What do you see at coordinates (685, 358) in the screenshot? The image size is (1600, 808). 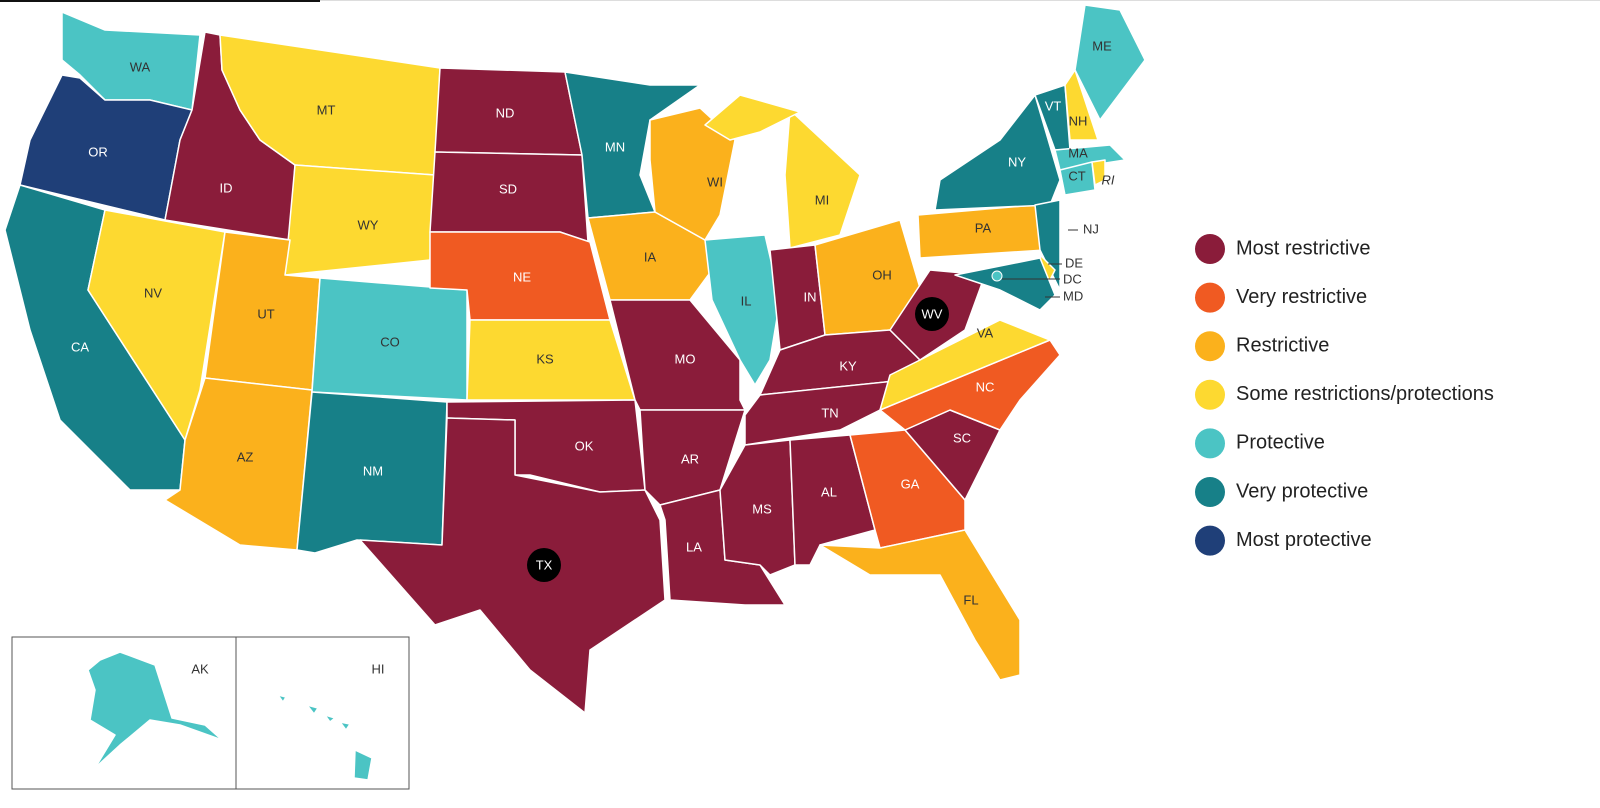 I see `state-label: MO` at bounding box center [685, 358].